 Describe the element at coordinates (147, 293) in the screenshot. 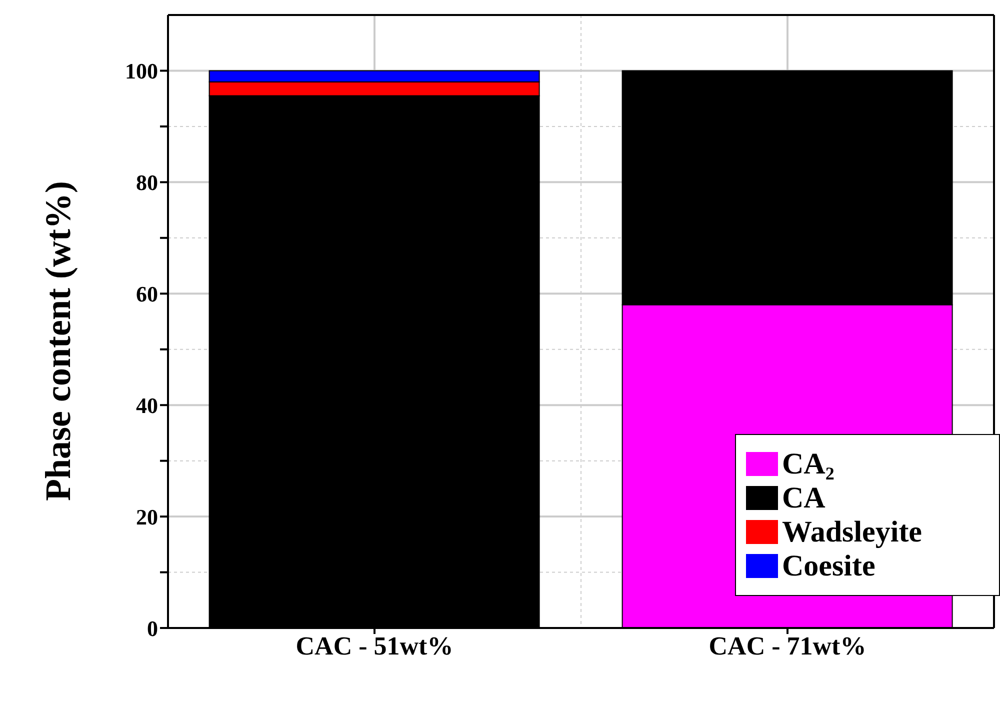

I see `y-tick-label: 60` at that location.